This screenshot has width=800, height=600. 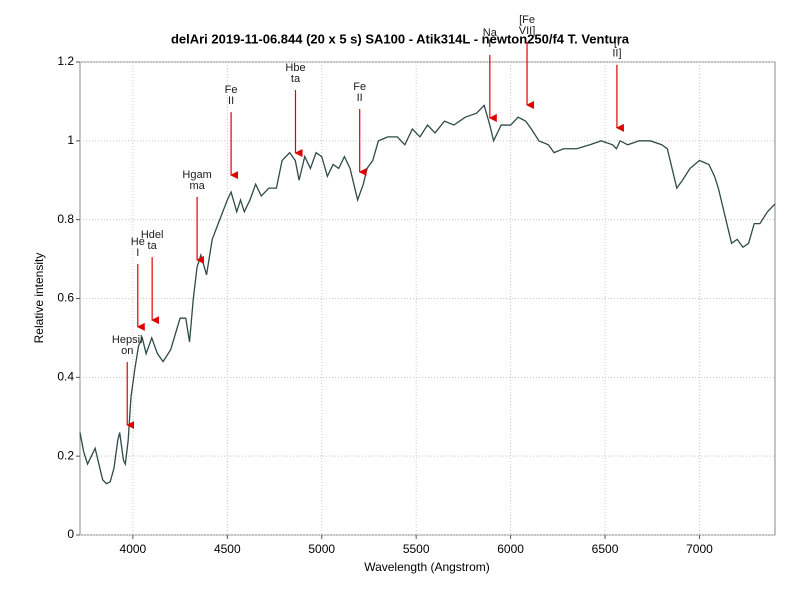 I want to click on annotation-label: VII], so click(x=527, y=31).